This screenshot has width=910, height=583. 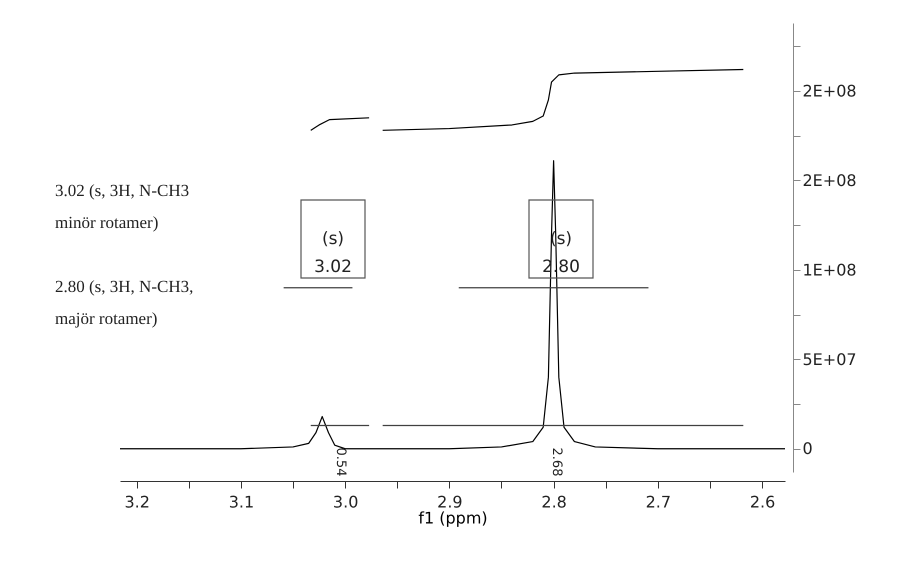 I want to click on y-tick-label: 0, so click(x=807, y=448).